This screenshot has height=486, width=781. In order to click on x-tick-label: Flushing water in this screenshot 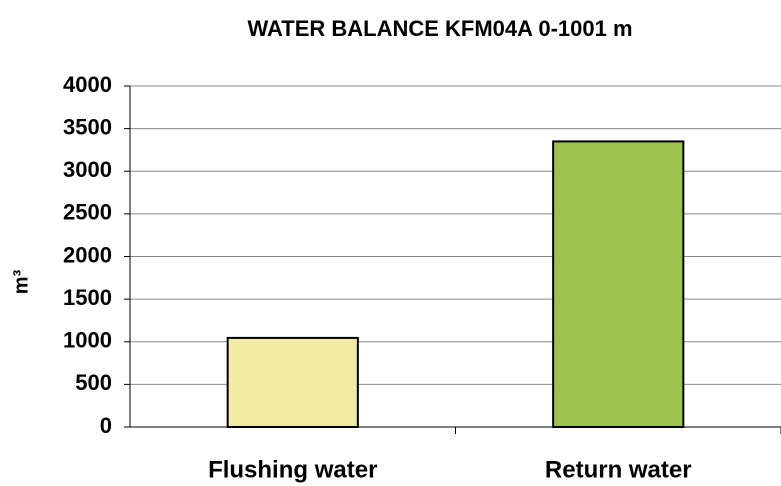, I will do `click(292, 469)`.